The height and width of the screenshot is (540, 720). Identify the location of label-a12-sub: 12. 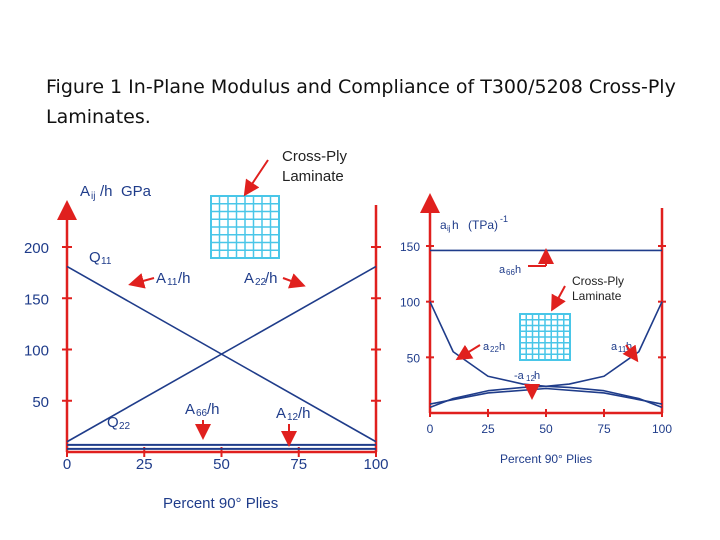
(293, 417).